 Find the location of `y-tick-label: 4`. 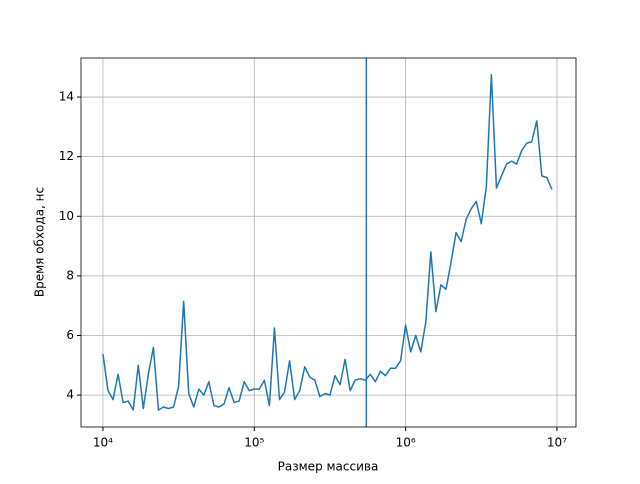

y-tick-label: 4 is located at coordinates (70, 395).